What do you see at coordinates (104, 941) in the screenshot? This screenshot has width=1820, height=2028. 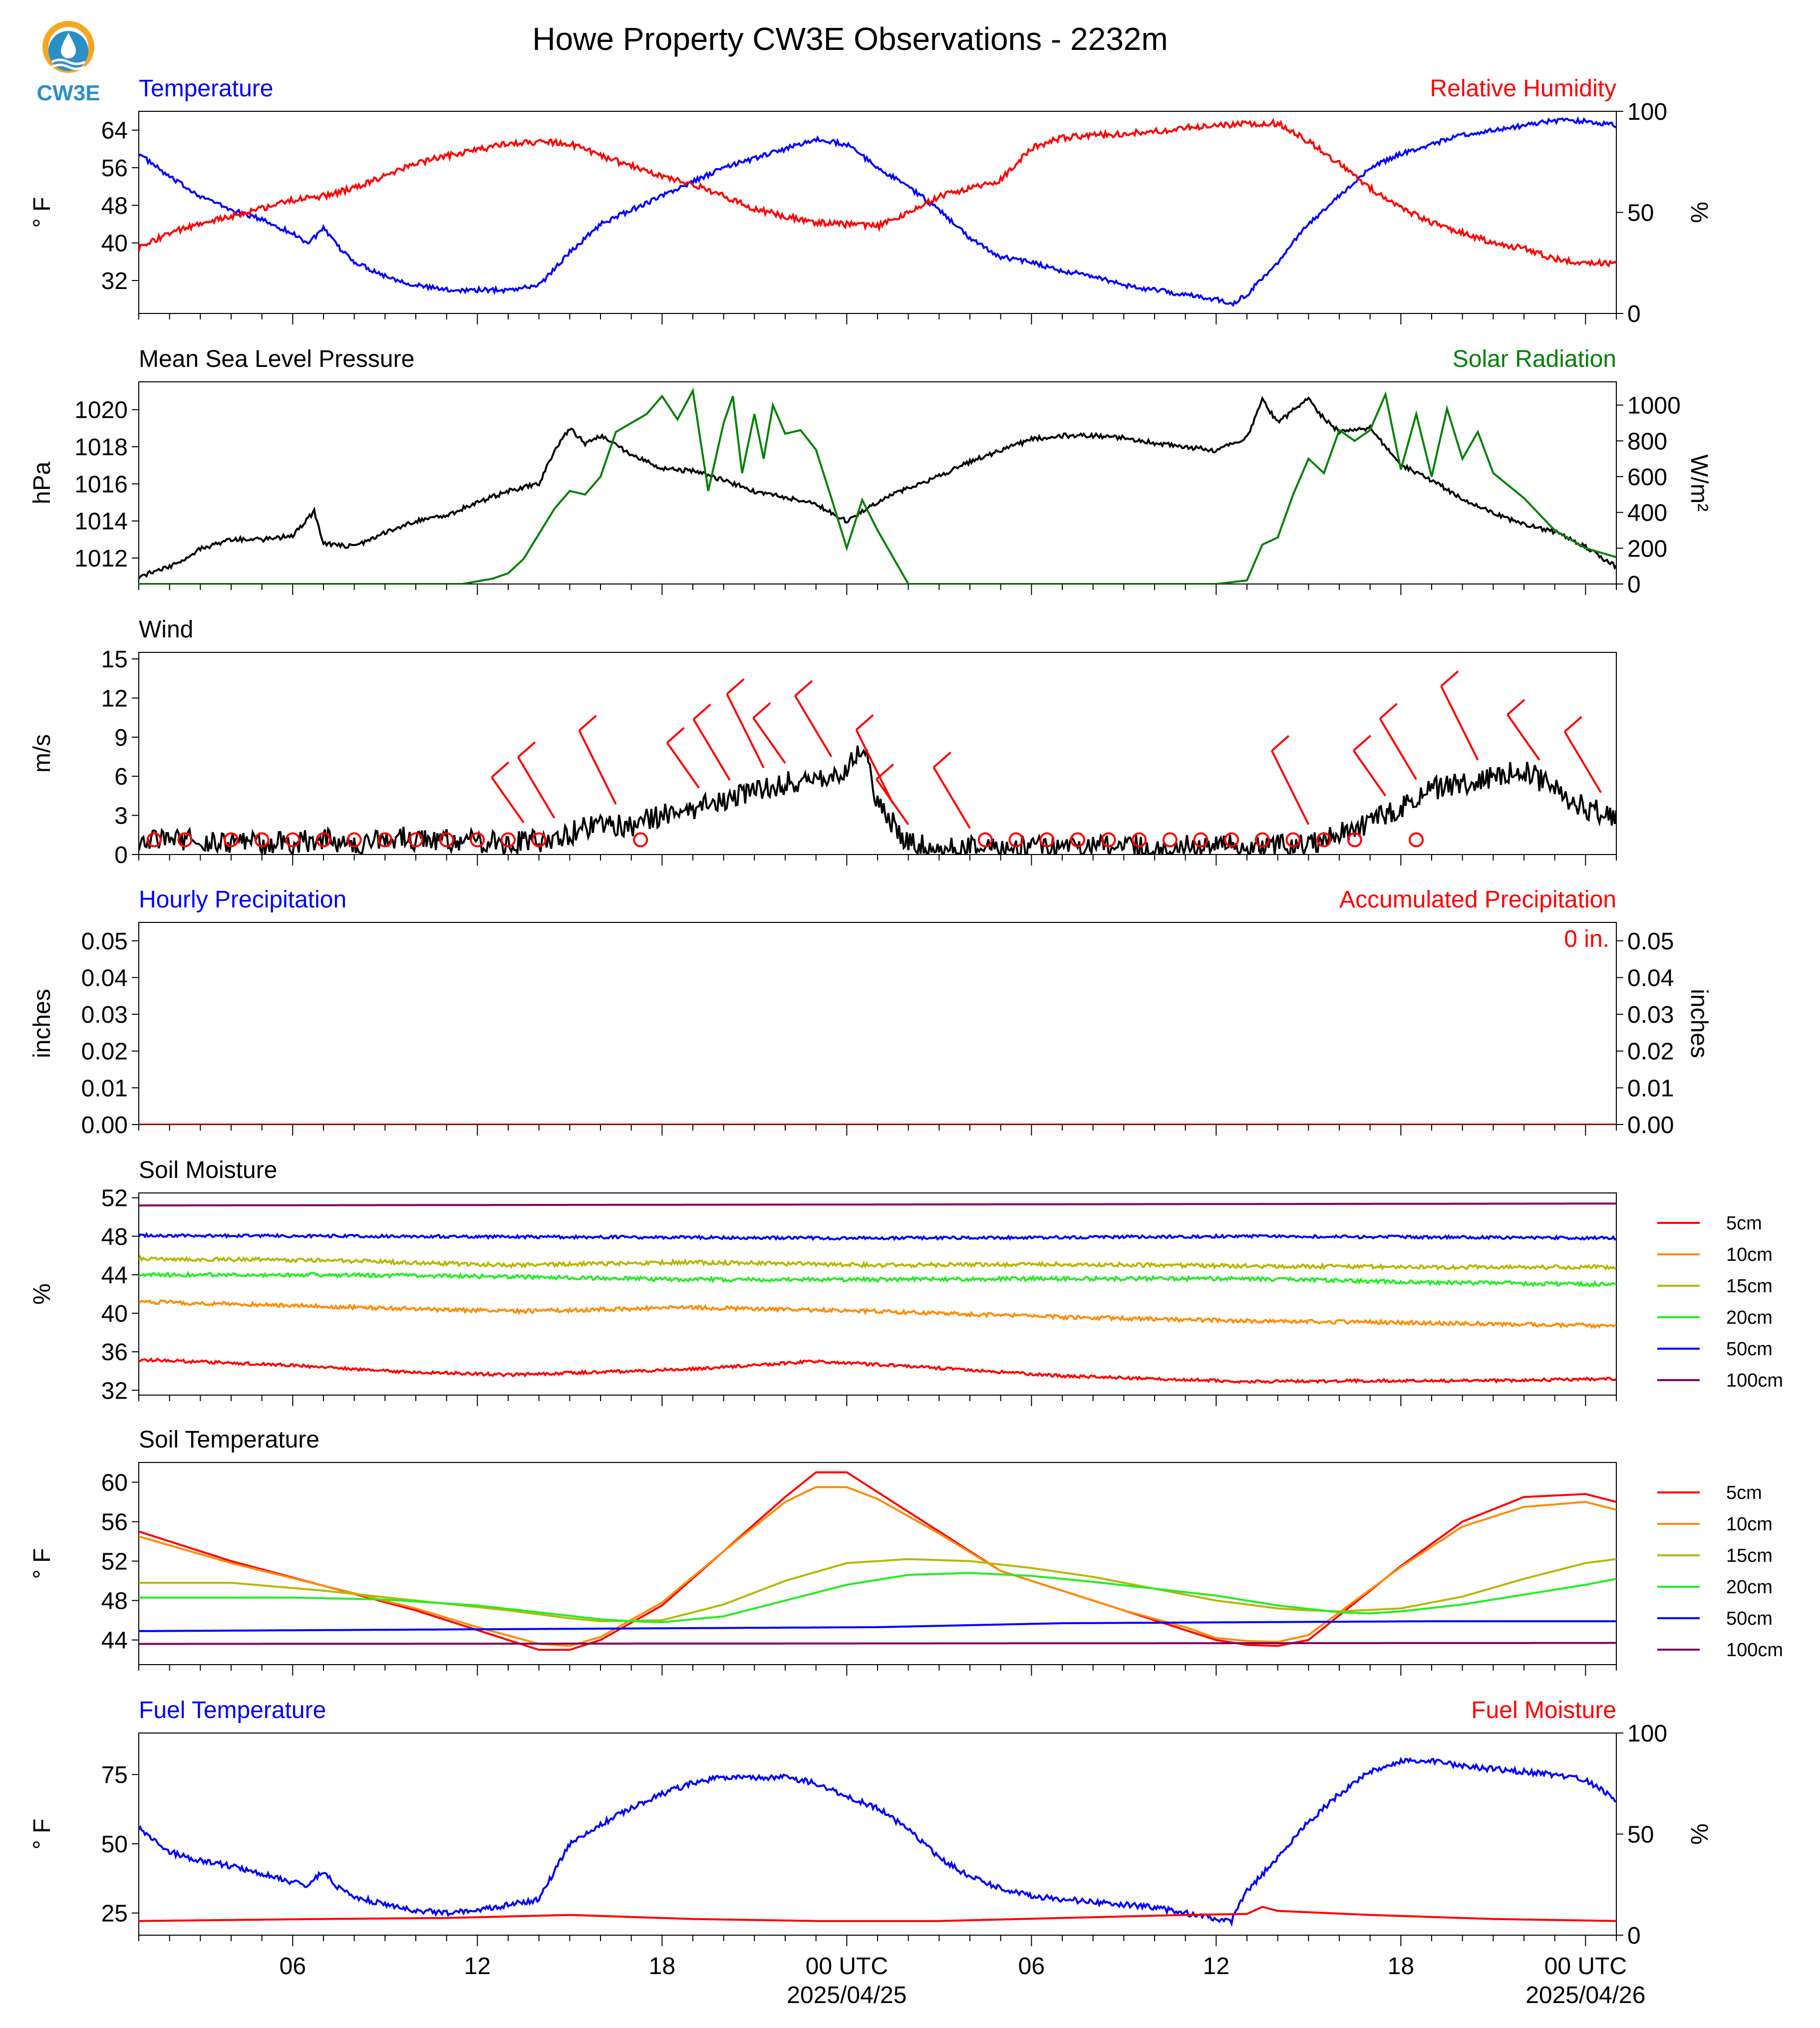 I see `y-tick-label-left: 0.05` at bounding box center [104, 941].